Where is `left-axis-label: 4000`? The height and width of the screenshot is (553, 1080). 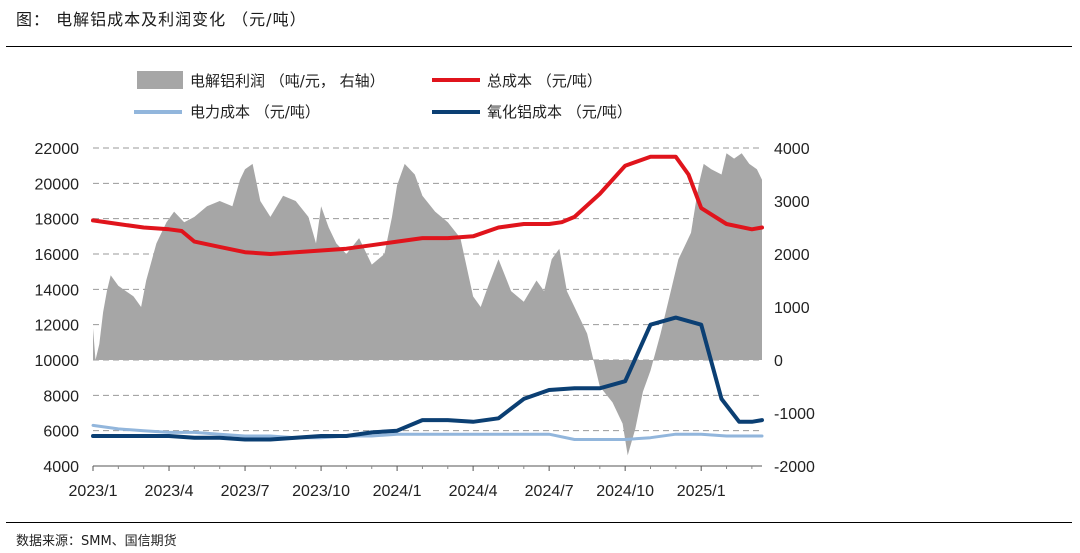 left-axis-label: 4000 is located at coordinates (61, 467).